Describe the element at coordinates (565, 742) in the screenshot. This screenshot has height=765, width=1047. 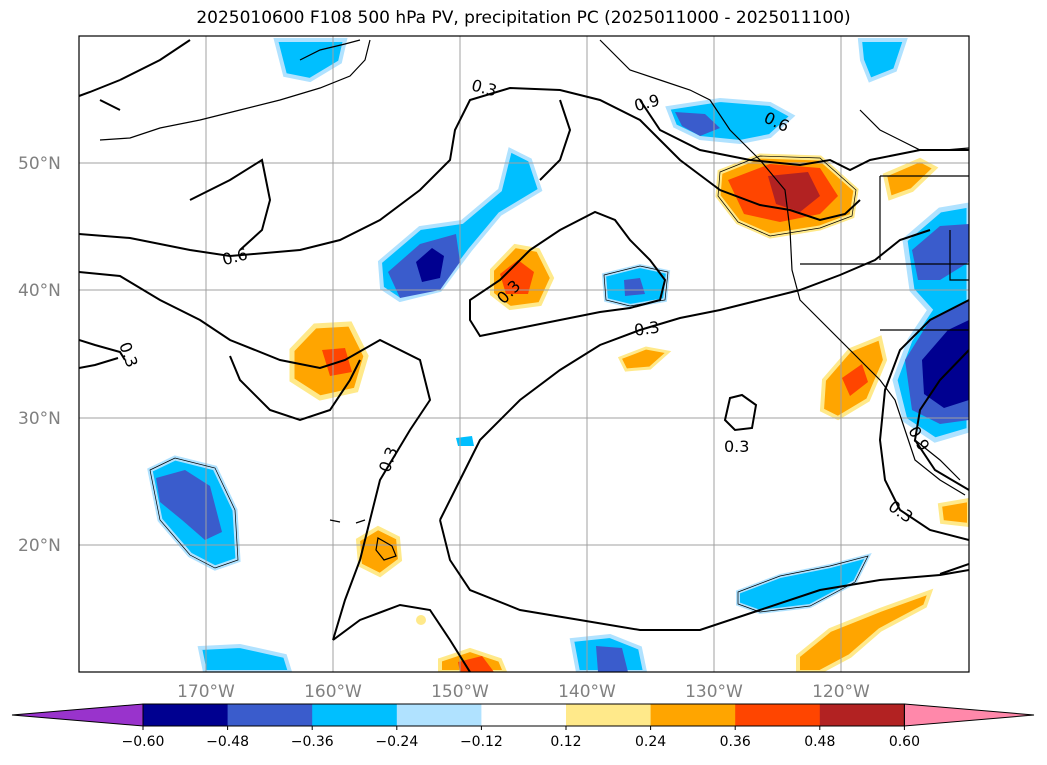
I see `colorbar-tick-label: 0.12` at that location.